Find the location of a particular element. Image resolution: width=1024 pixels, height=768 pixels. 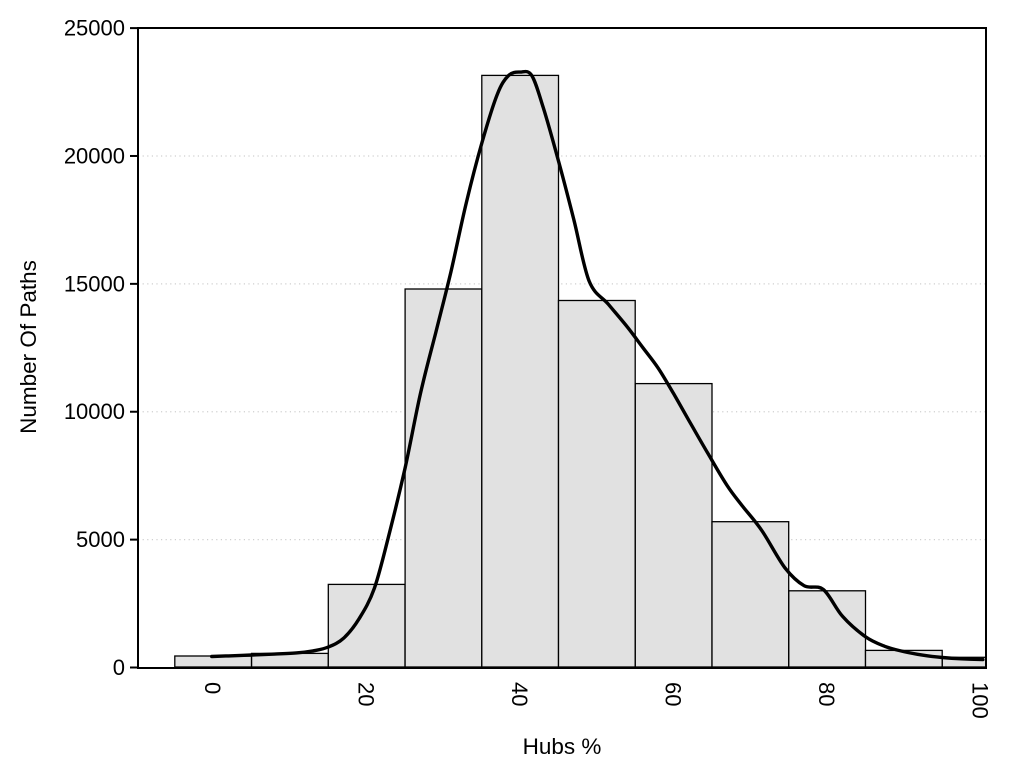

x-tick-label: 60 is located at coordinates (673, 694).